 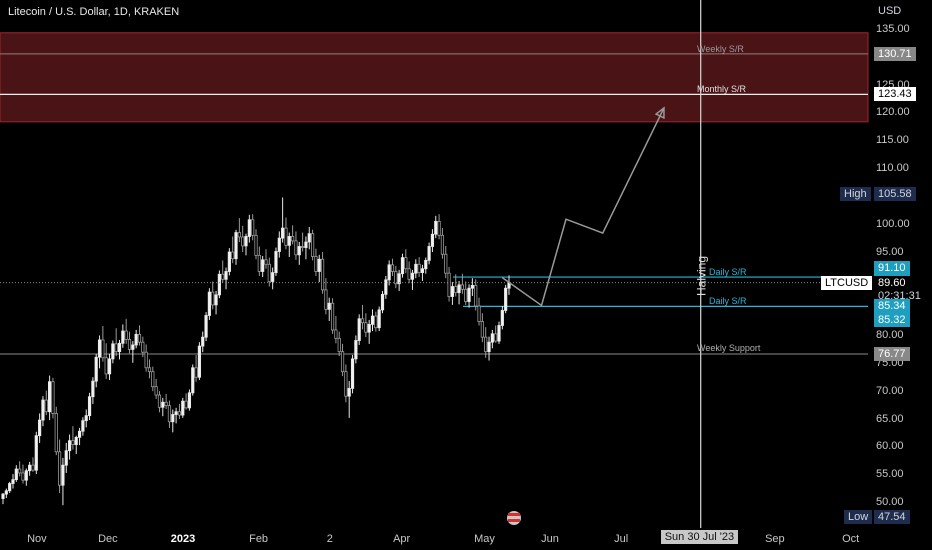 I want to click on price-tick: 80.00, so click(x=890, y=335).